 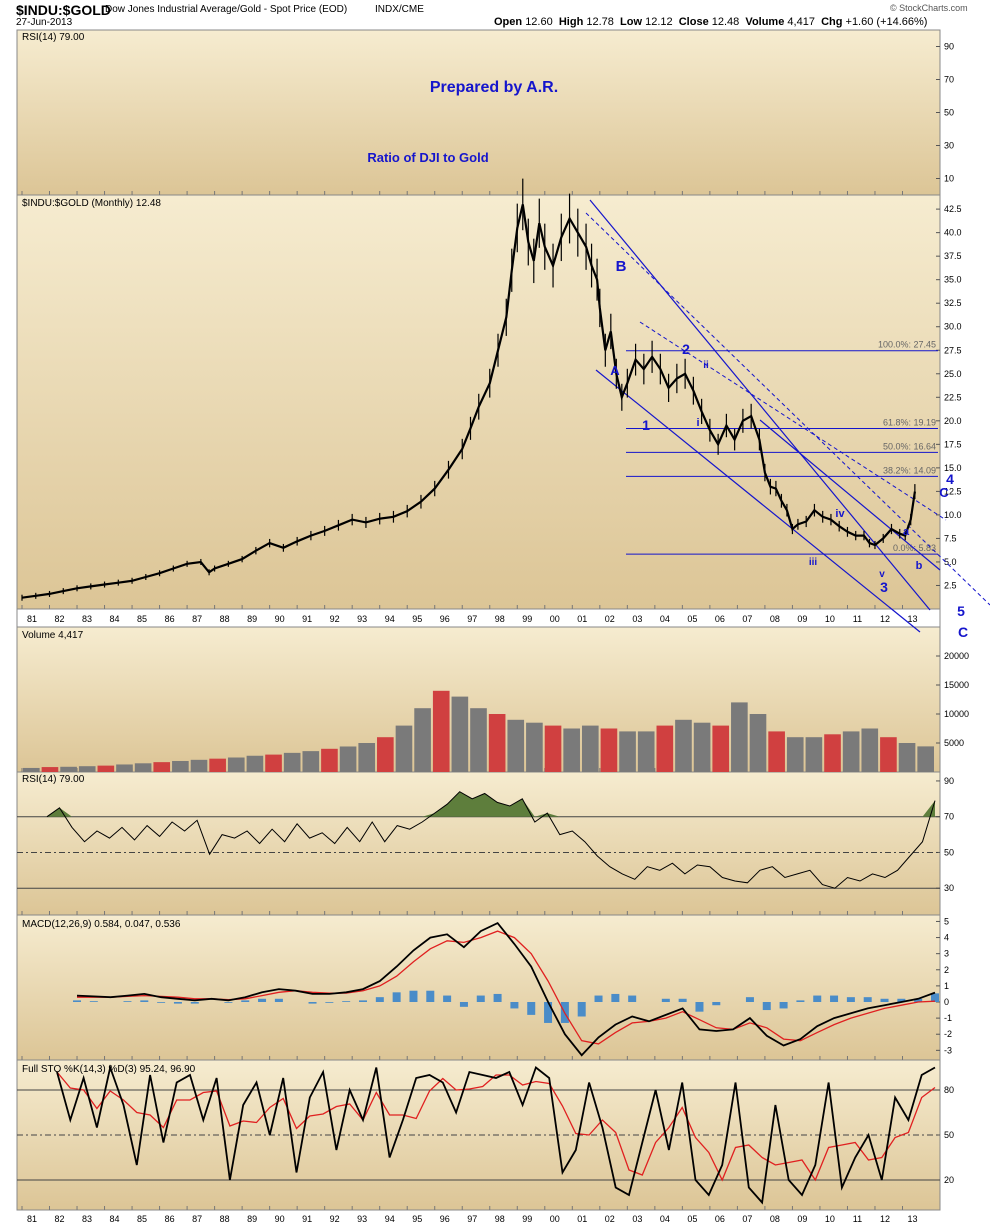 What do you see at coordinates (615, 370) in the screenshot?
I see `wave-label: A` at bounding box center [615, 370].